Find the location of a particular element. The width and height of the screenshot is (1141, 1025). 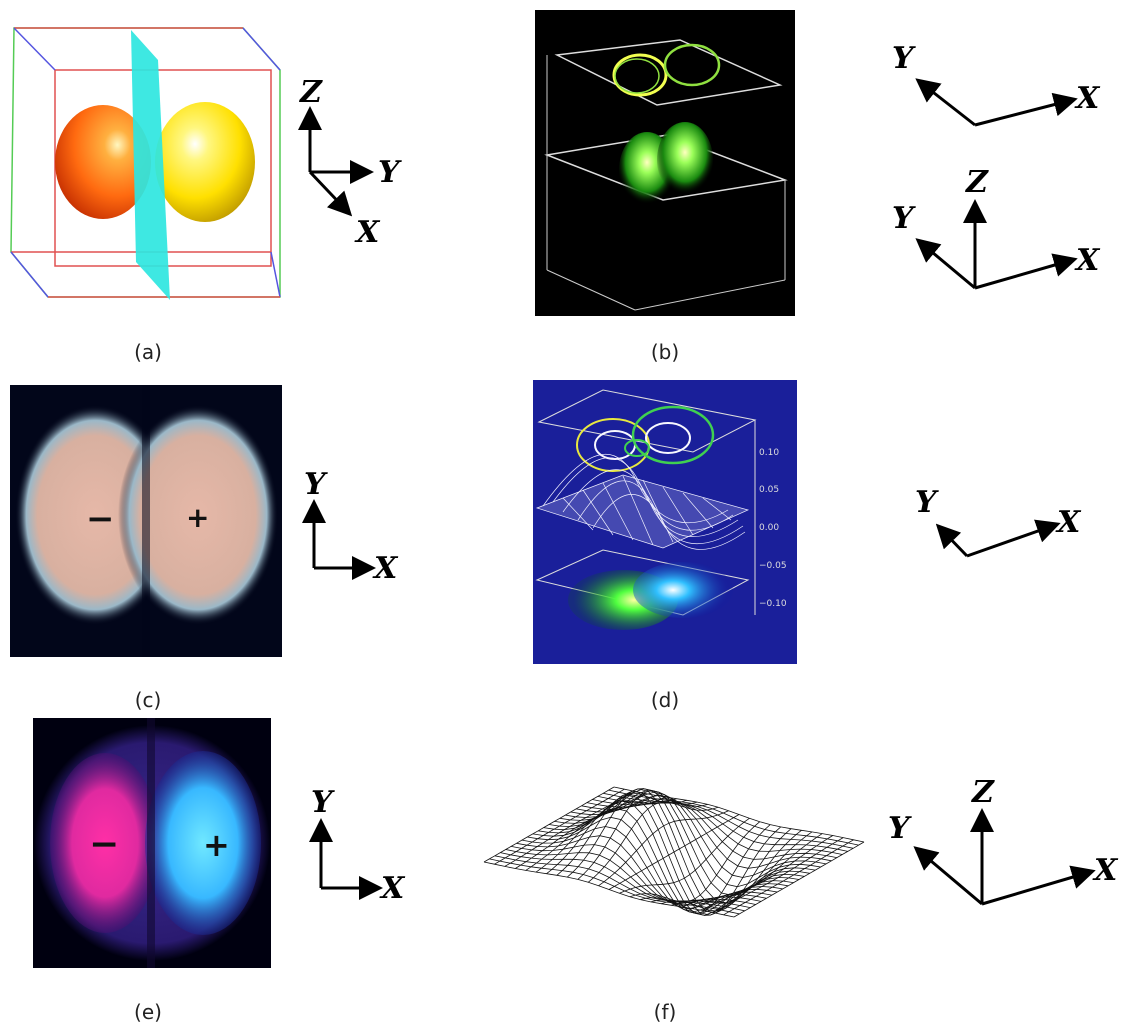

panel-b is located at coordinates (665, 163).